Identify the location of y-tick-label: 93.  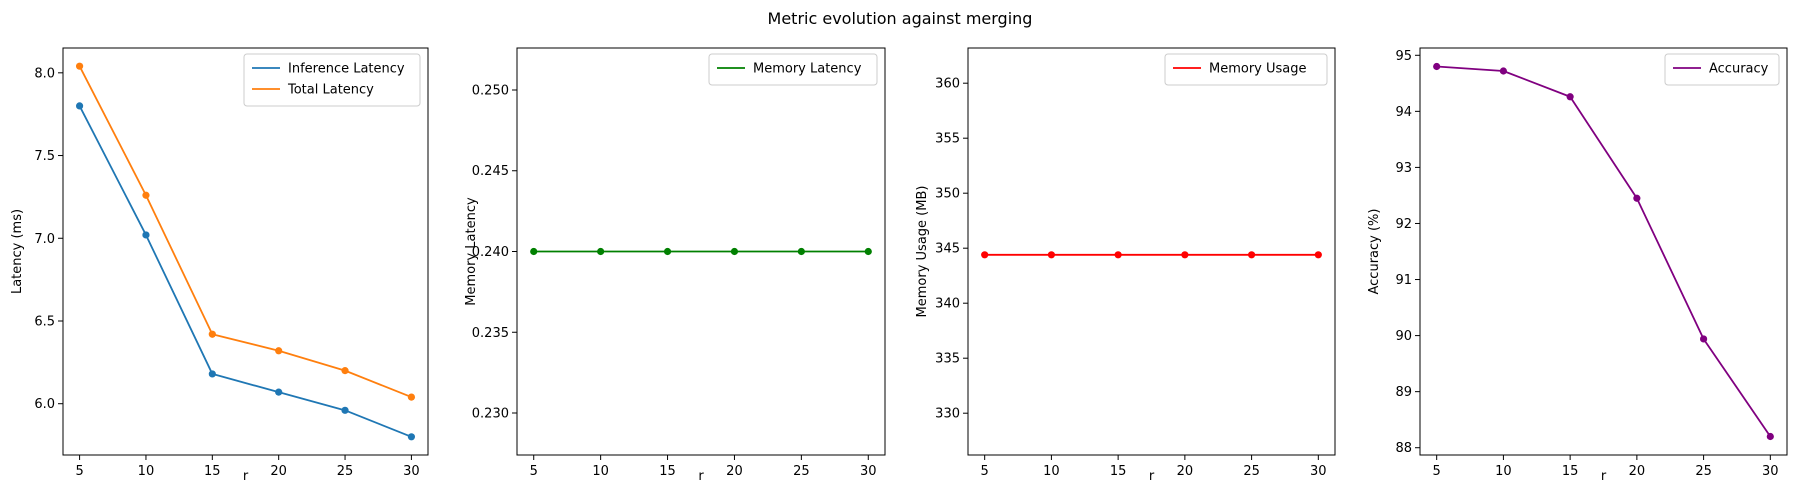
(1403, 168).